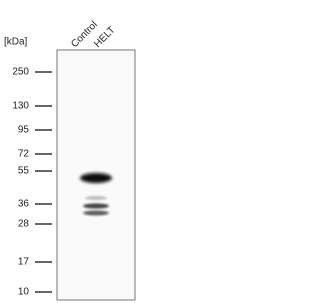  I want to click on marker-label: 130, so click(20, 106).